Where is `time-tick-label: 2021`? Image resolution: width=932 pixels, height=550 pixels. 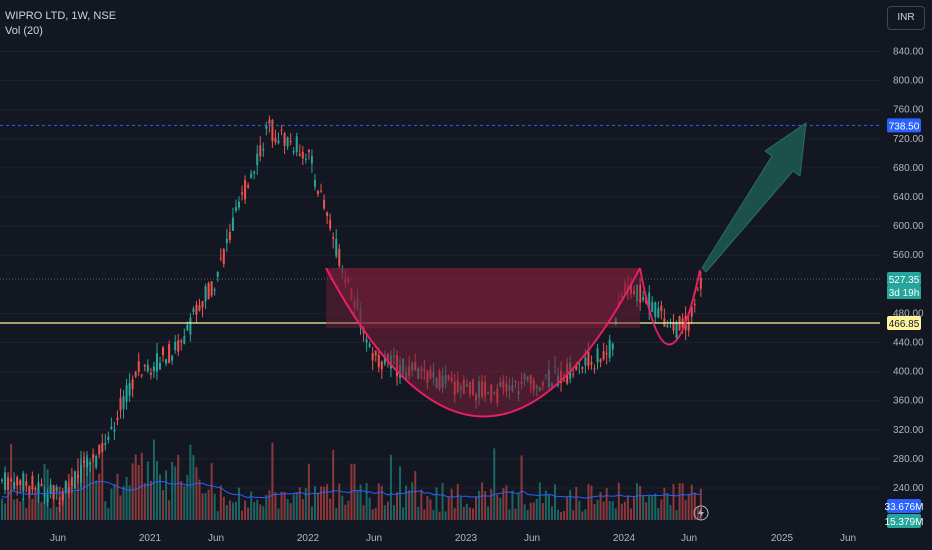
time-tick-label: 2021 is located at coordinates (150, 538).